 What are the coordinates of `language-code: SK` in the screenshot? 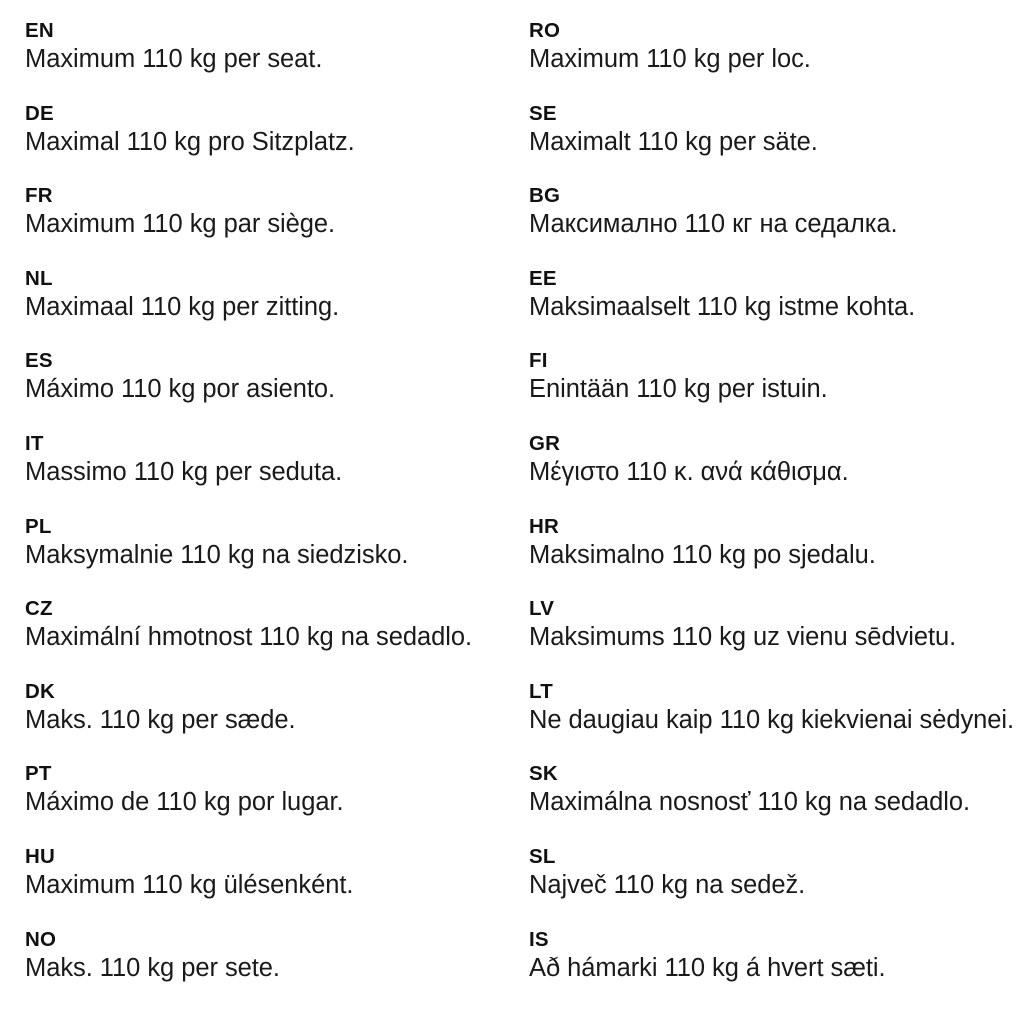 It's located at (543, 774).